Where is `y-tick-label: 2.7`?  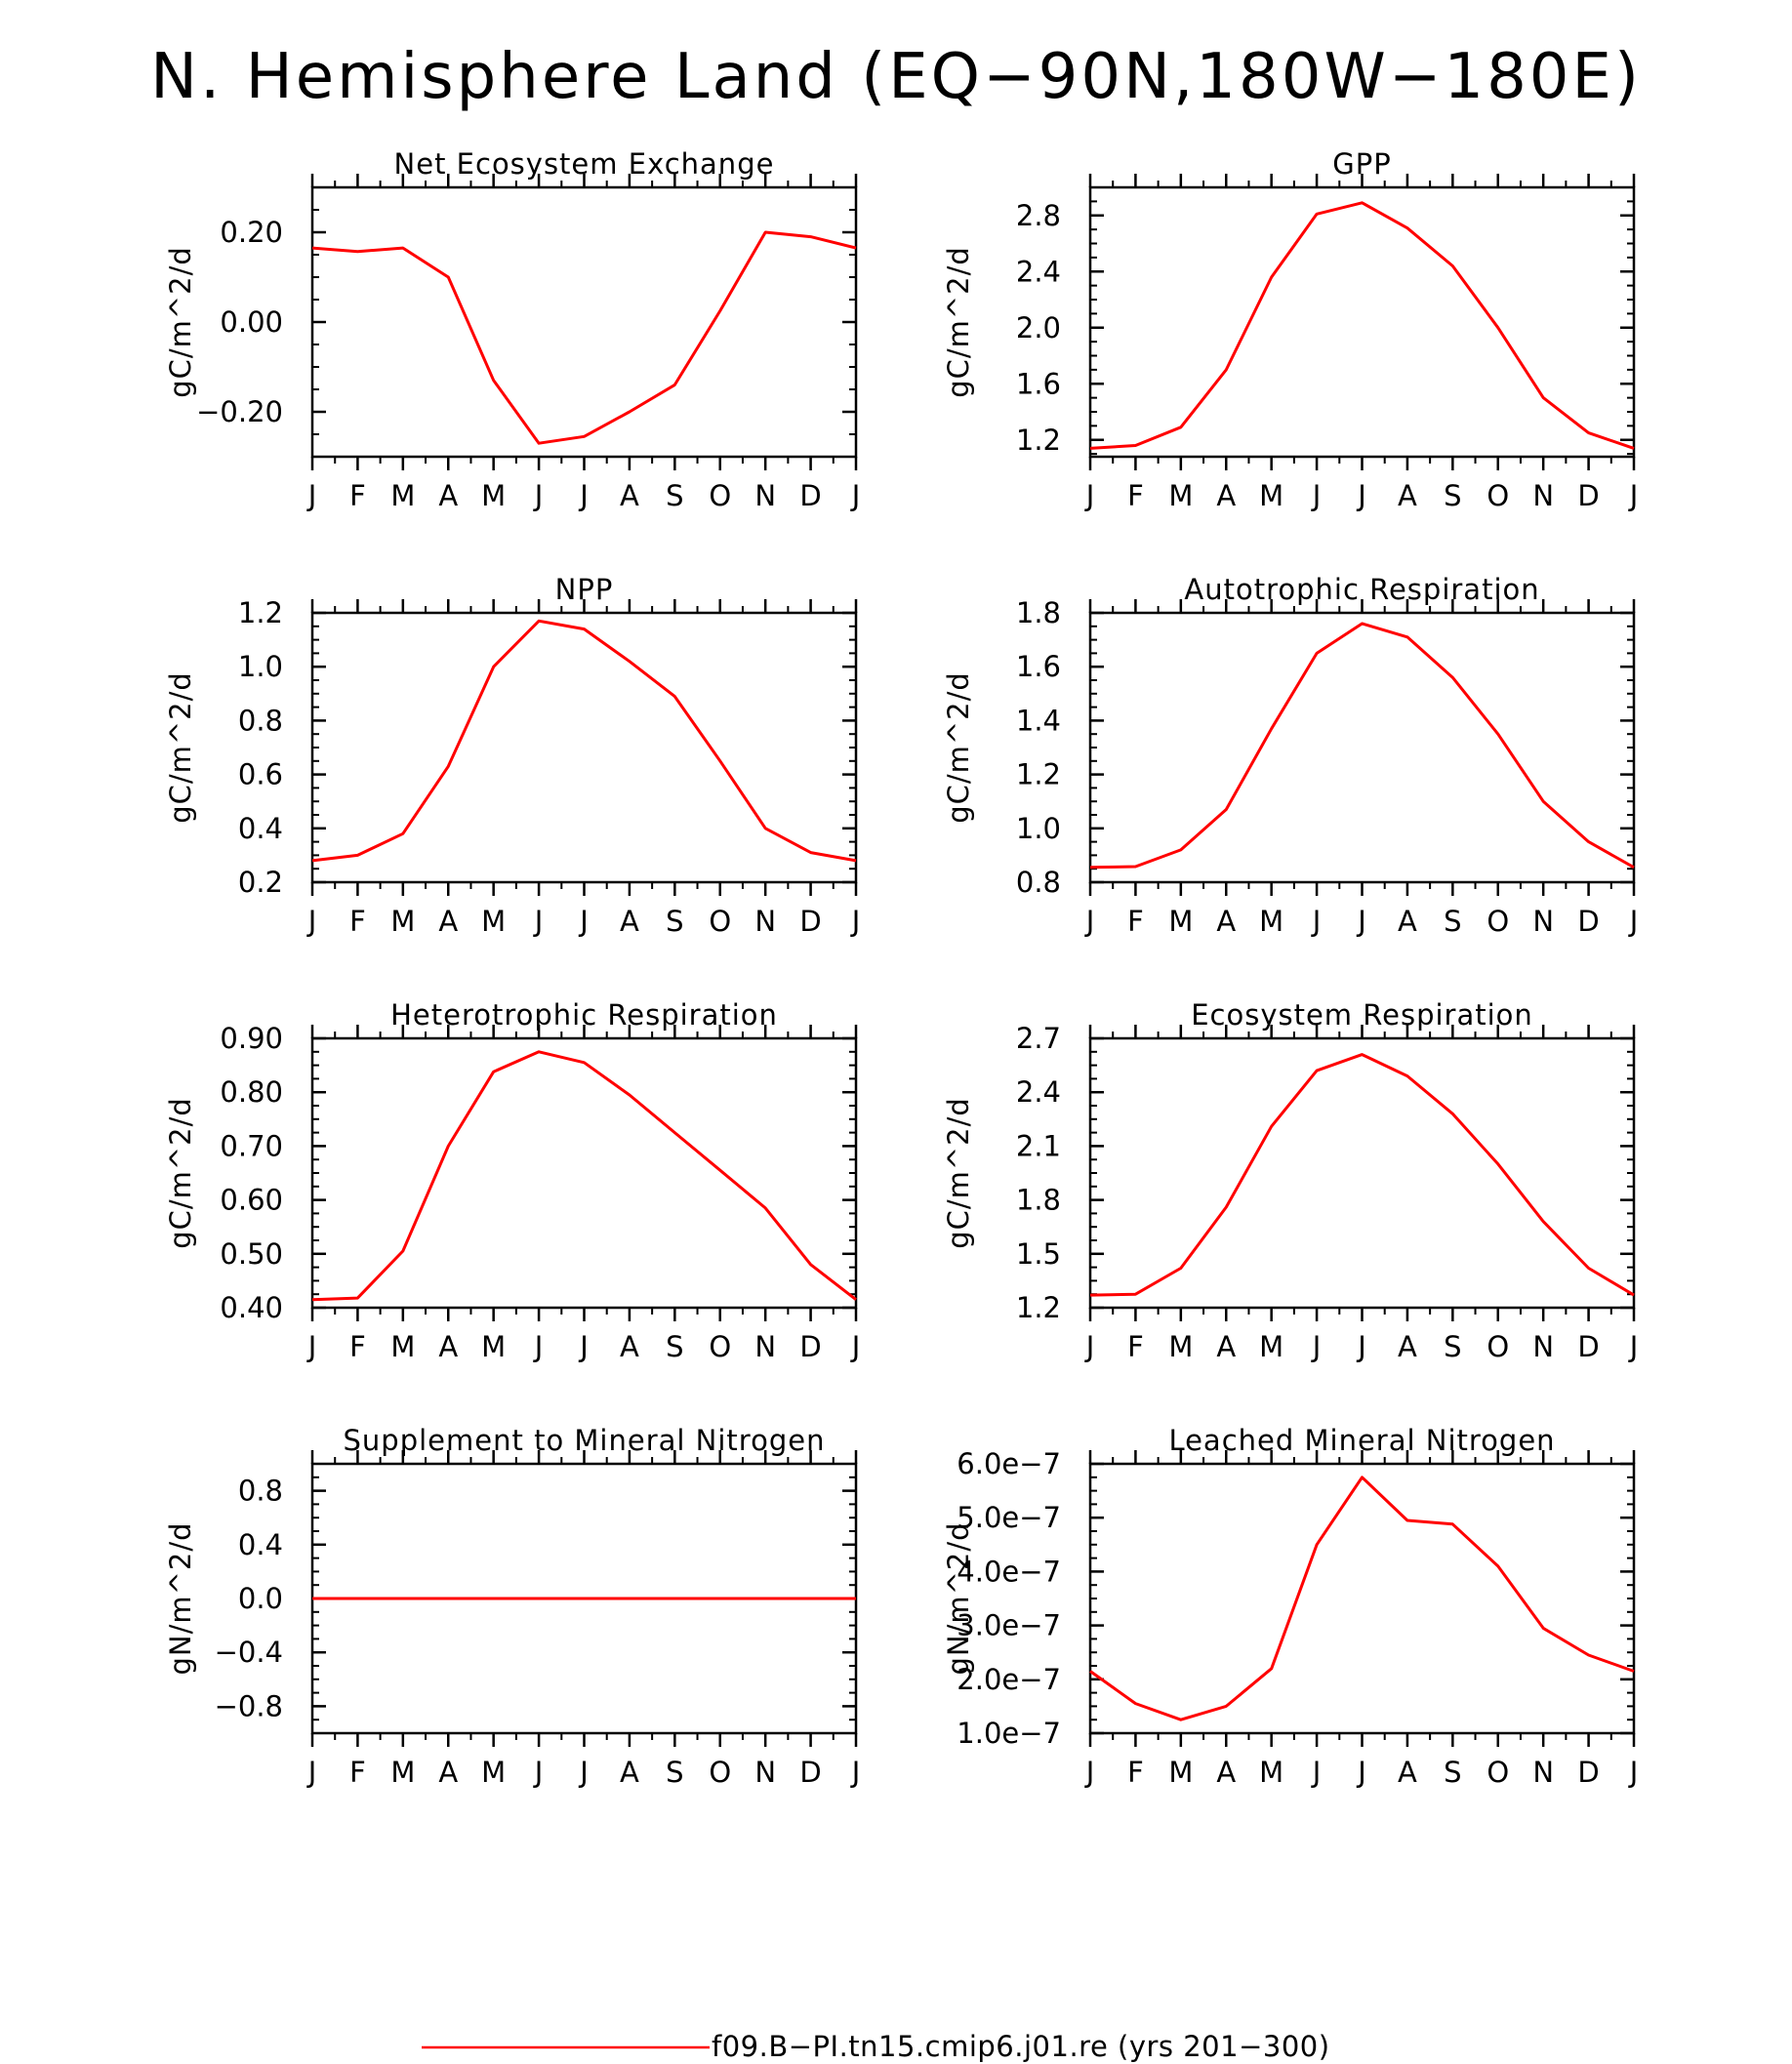
y-tick-label: 2.7 is located at coordinates (1038, 1038).